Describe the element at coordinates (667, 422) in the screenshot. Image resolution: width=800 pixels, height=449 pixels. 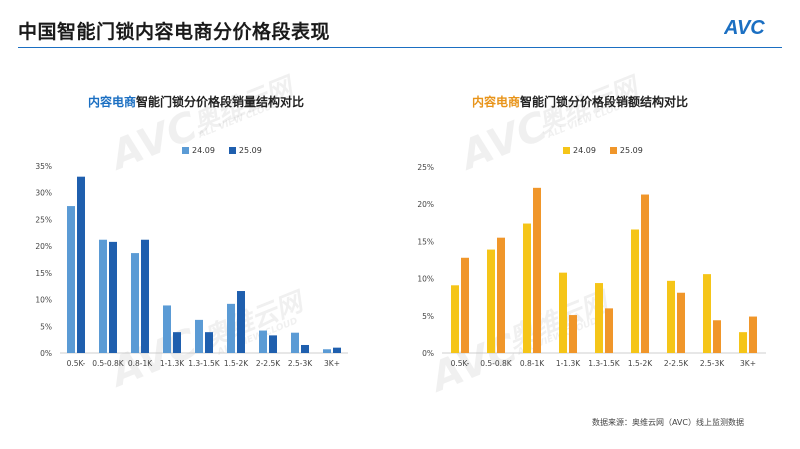
I see `source-note: 数据来源：奥维云网（AVC）线上监测数据` at that location.